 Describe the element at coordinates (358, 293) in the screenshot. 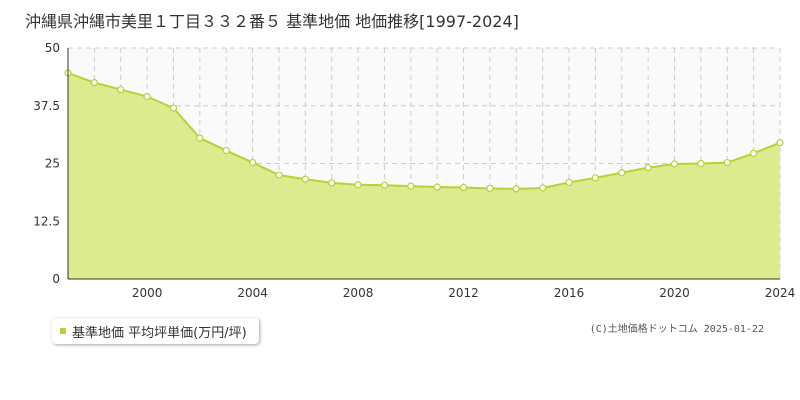

I see `x-tick-label: 2008` at that location.